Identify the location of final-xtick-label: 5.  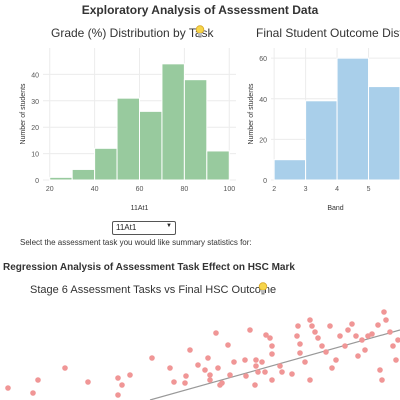
(369, 189).